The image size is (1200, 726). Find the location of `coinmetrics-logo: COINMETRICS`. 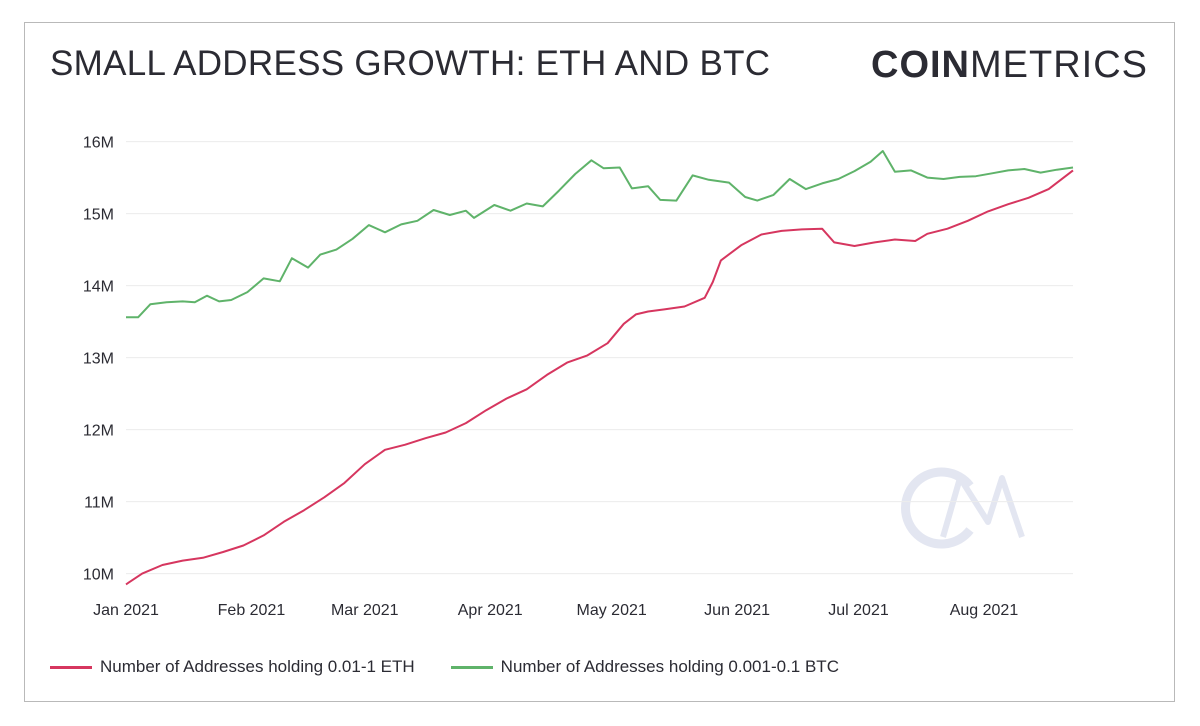

coinmetrics-logo: COINMETRICS is located at coordinates (1009, 65).